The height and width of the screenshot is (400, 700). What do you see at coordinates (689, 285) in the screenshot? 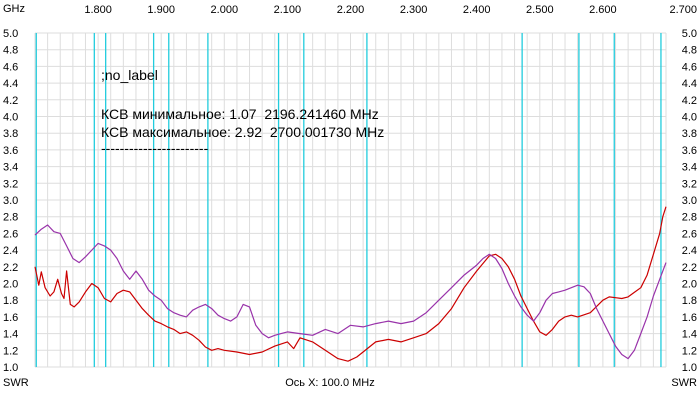
I see `y-tick-right: 2.0` at bounding box center [689, 285].